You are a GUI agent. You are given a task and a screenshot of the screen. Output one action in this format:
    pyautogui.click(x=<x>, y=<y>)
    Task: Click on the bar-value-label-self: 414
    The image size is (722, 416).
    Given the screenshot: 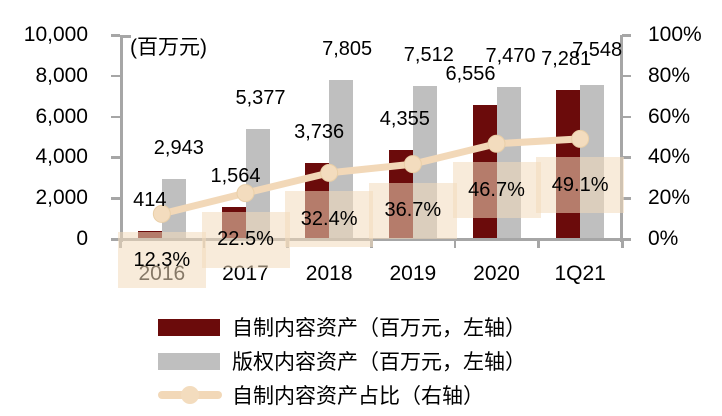 What is the action you would take?
    pyautogui.click(x=150, y=199)
    